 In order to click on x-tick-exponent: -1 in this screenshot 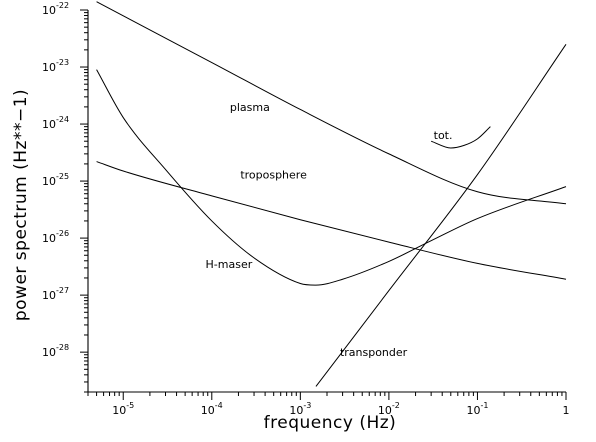, I will do `click(484, 405)`.